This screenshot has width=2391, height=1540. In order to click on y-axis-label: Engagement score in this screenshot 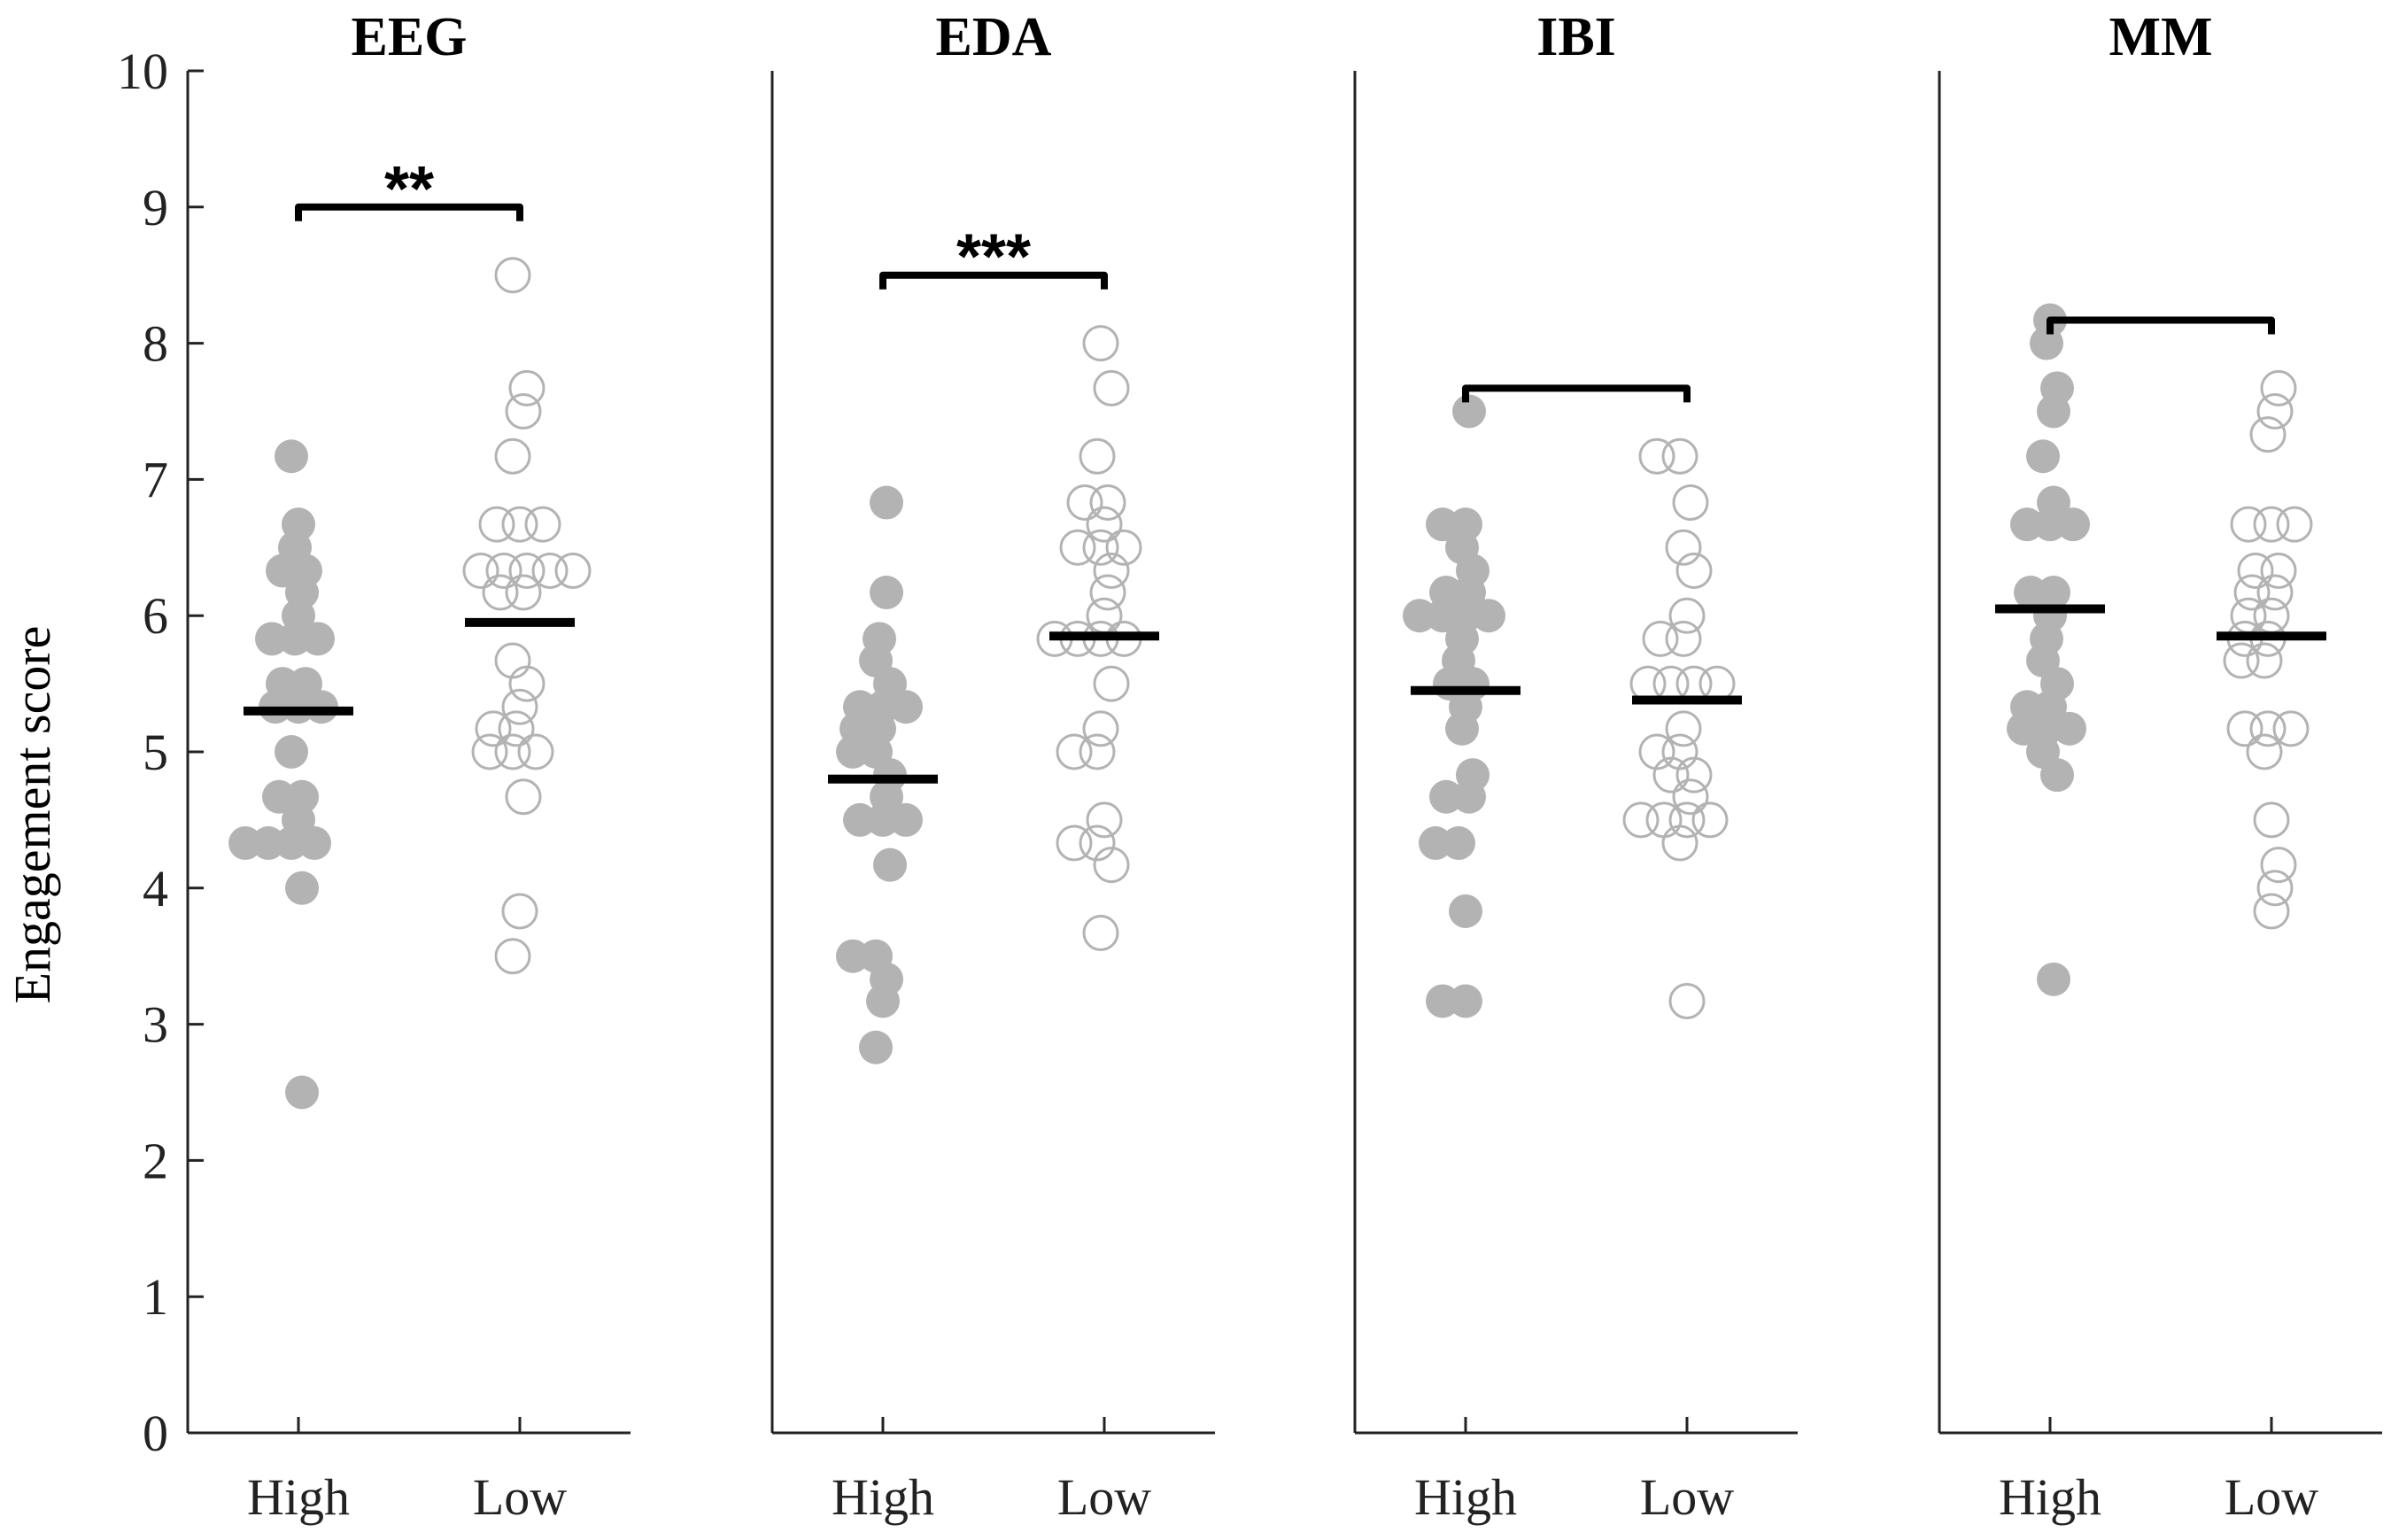, I will do `click(32, 815)`.